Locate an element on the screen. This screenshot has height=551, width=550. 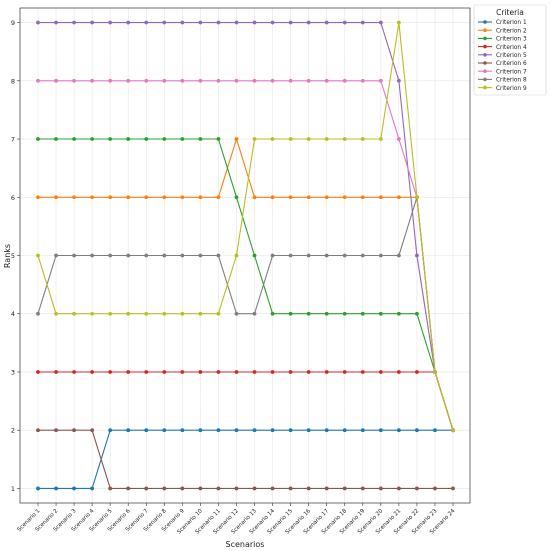
legend-item: Criterion 4 is located at coordinates (502, 47).